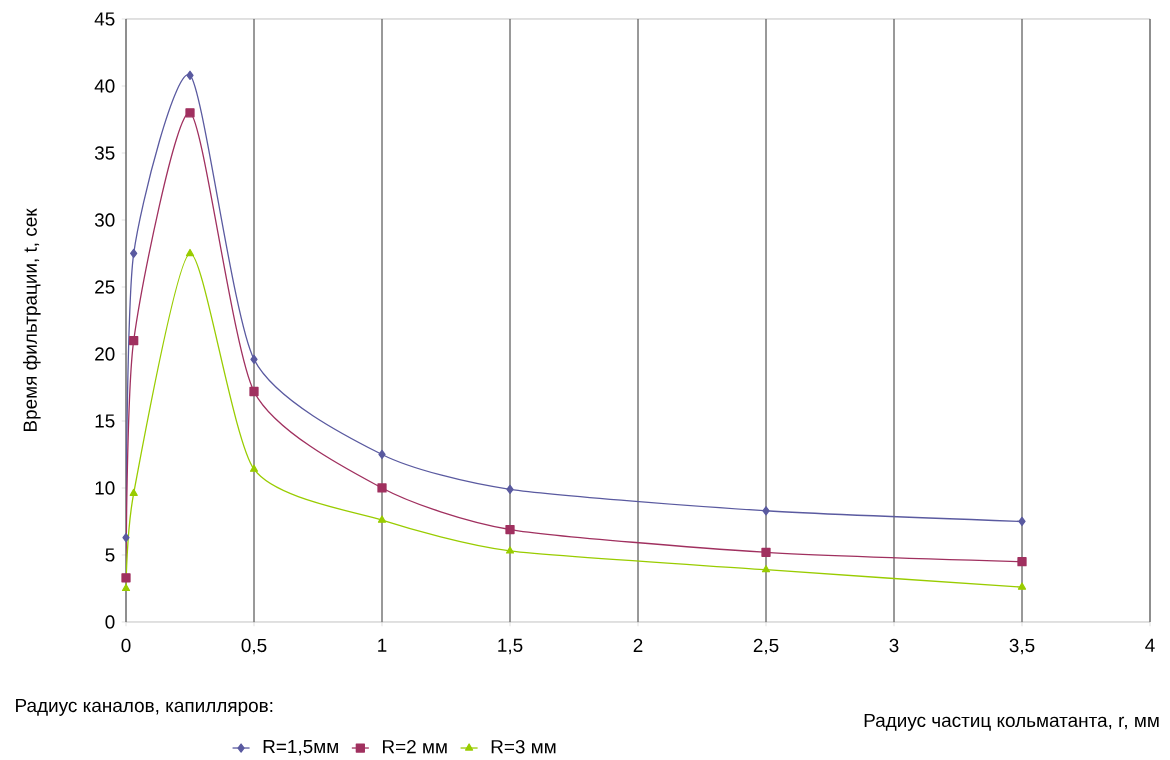  Describe the element at coordinates (254, 646) in the screenshot. I see `x-tick-label: 0,5` at that location.